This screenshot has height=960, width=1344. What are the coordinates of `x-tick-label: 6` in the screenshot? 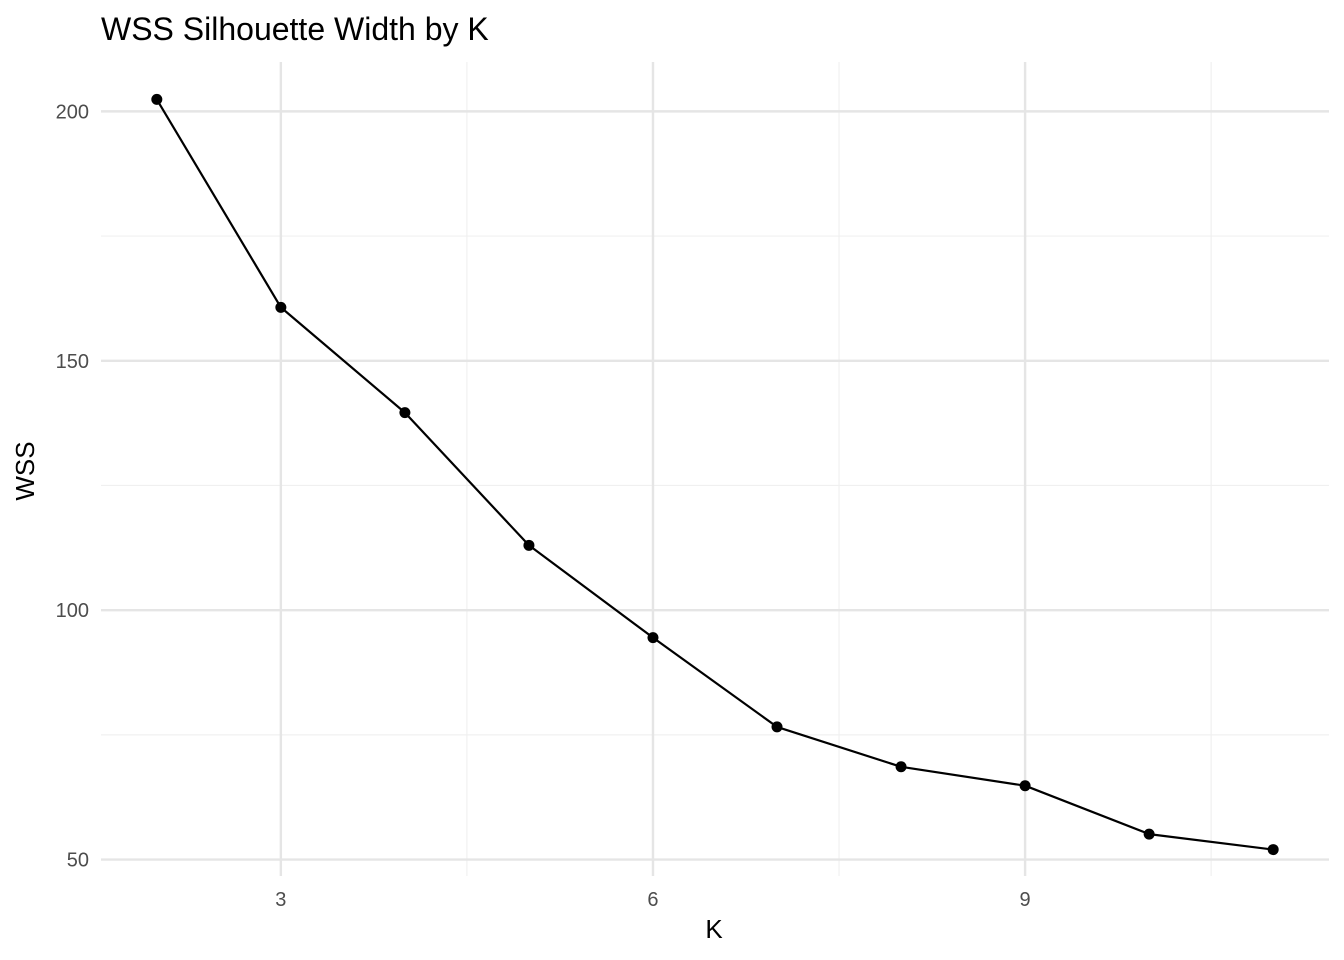 It's located at (652, 900).